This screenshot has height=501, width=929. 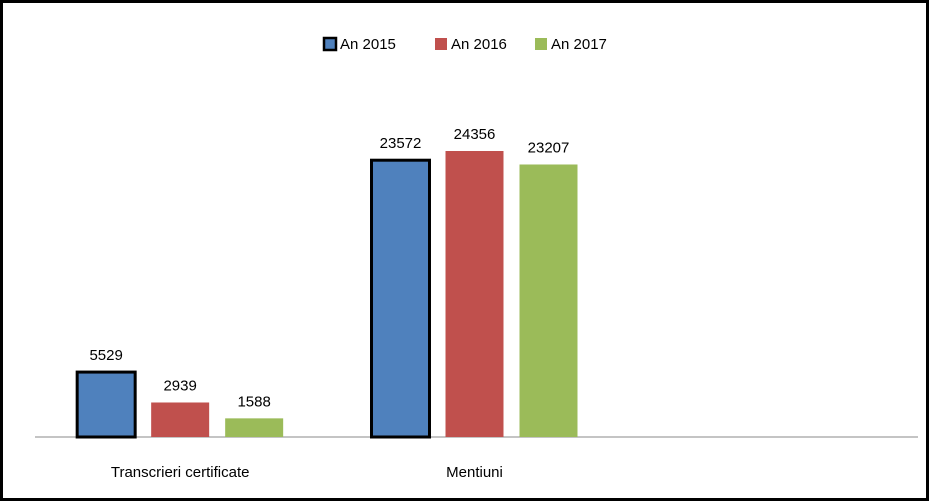 What do you see at coordinates (579, 44) in the screenshot?
I see `legend-label: An 2017` at bounding box center [579, 44].